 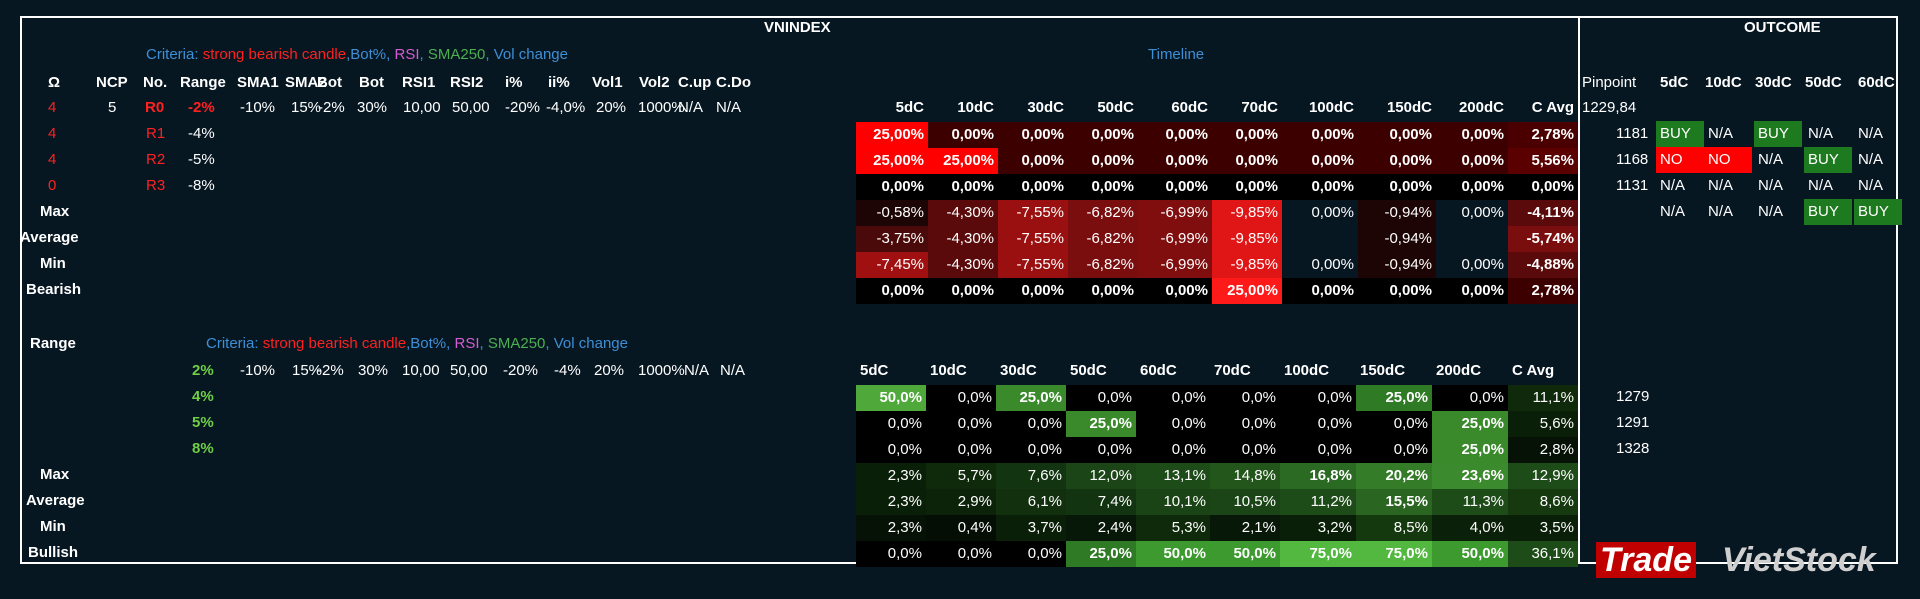 What do you see at coordinates (371, 82) in the screenshot?
I see `header-col: Bot` at bounding box center [371, 82].